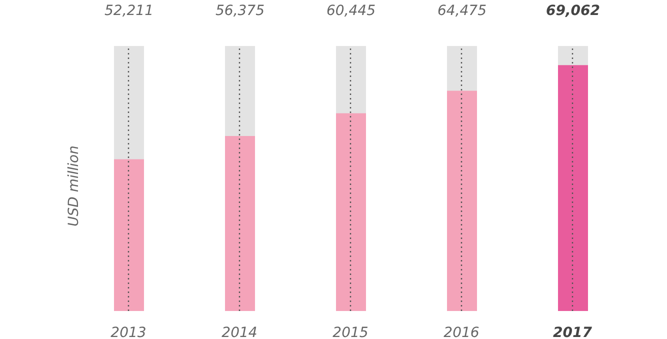 This screenshot has height=339, width=667. What do you see at coordinates (240, 332) in the screenshot?
I see `x-tick-label: 2014` at bounding box center [240, 332].